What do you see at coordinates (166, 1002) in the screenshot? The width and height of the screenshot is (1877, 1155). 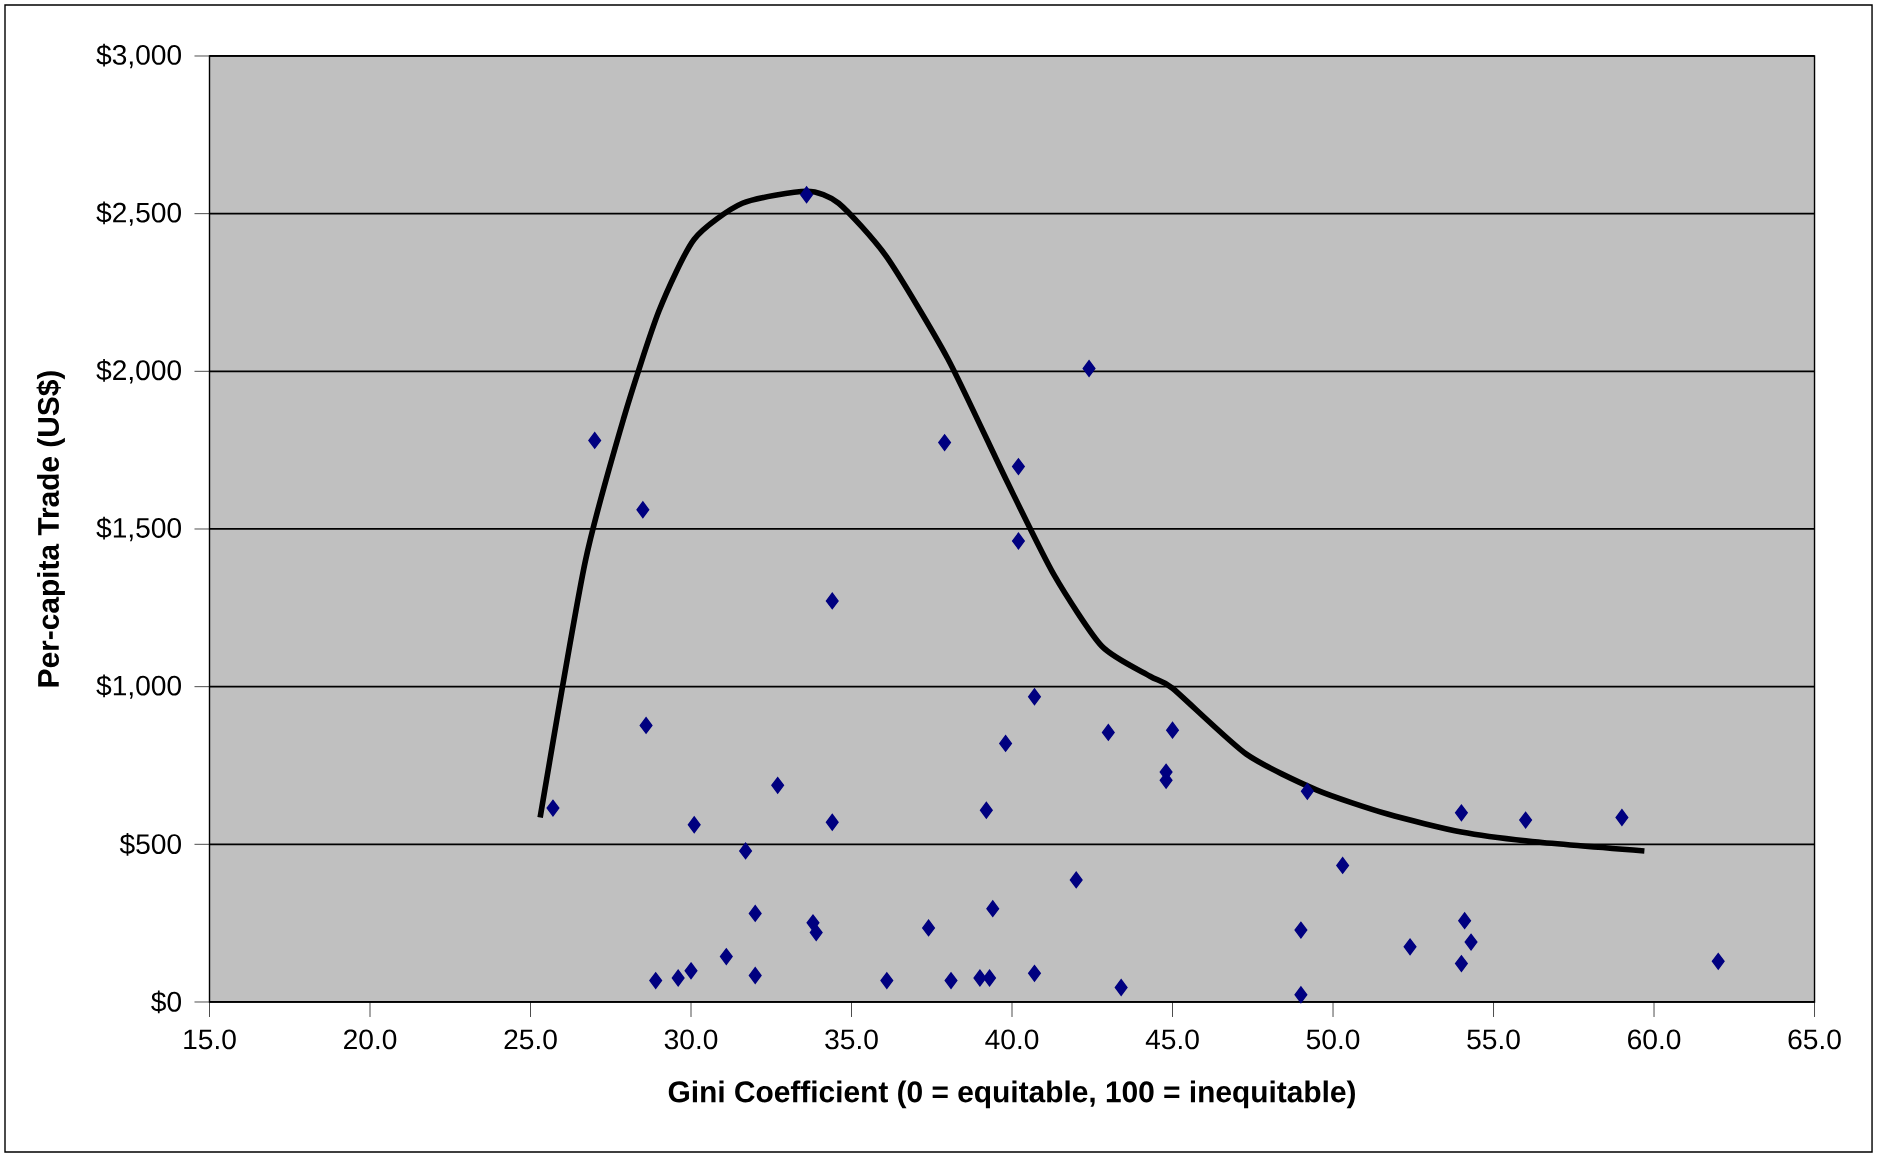 I see `y-tick-label: $0` at bounding box center [166, 1002].